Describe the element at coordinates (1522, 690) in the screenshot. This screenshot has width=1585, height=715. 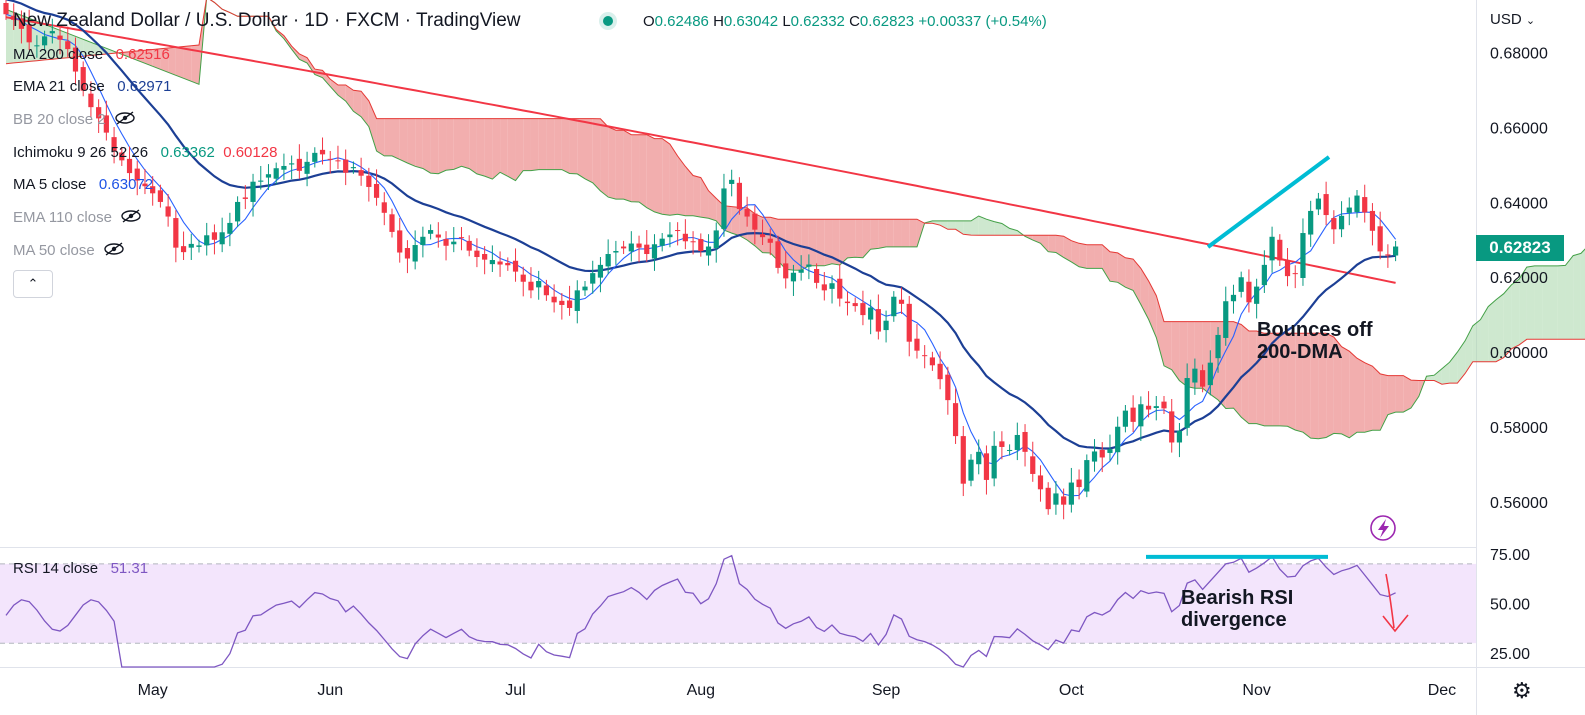
I see `gear-icon: ⚙` at that location.